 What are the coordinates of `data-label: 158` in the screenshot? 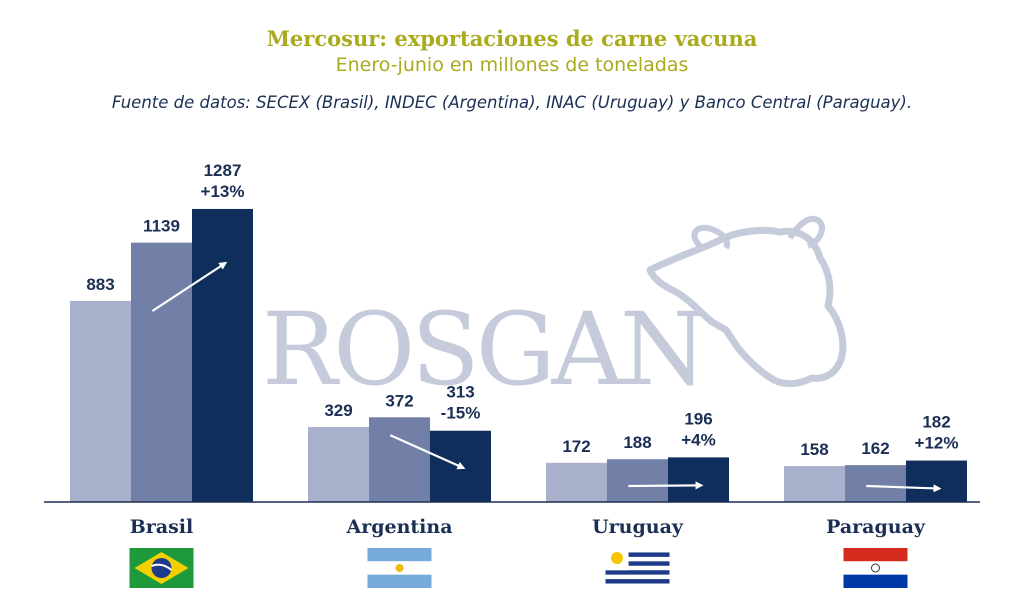 It's located at (814, 449).